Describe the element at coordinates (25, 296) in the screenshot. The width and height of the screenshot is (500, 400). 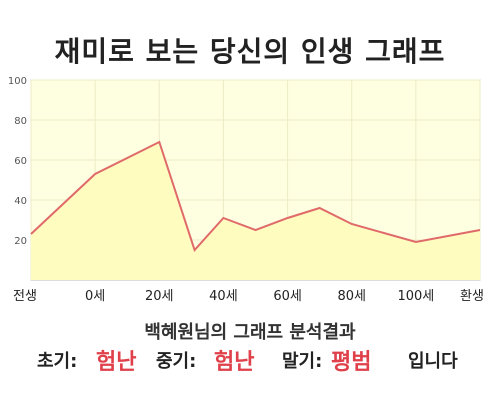
I see `x-tick-label: 전생` at that location.